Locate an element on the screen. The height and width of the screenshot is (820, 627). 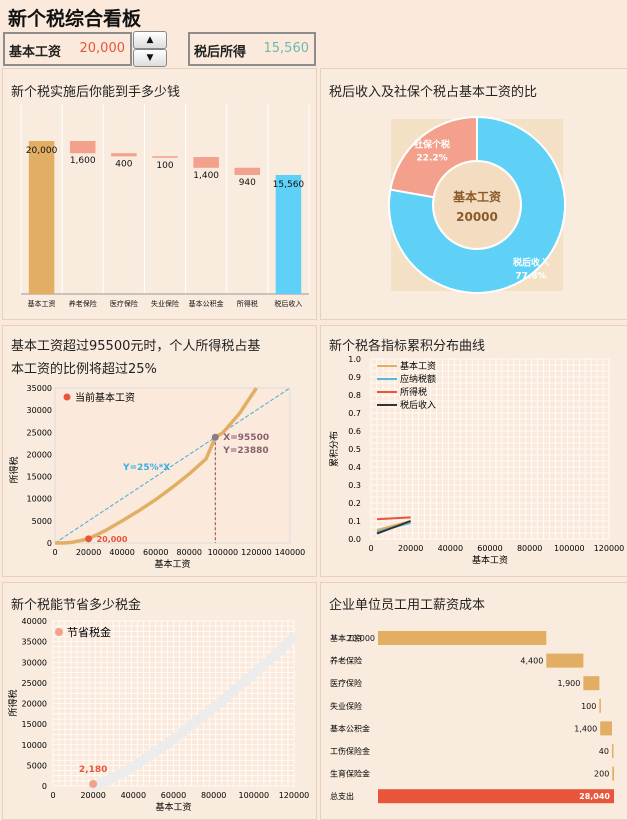
cumulative-y-tick: 0.1 is located at coordinates (354, 521).